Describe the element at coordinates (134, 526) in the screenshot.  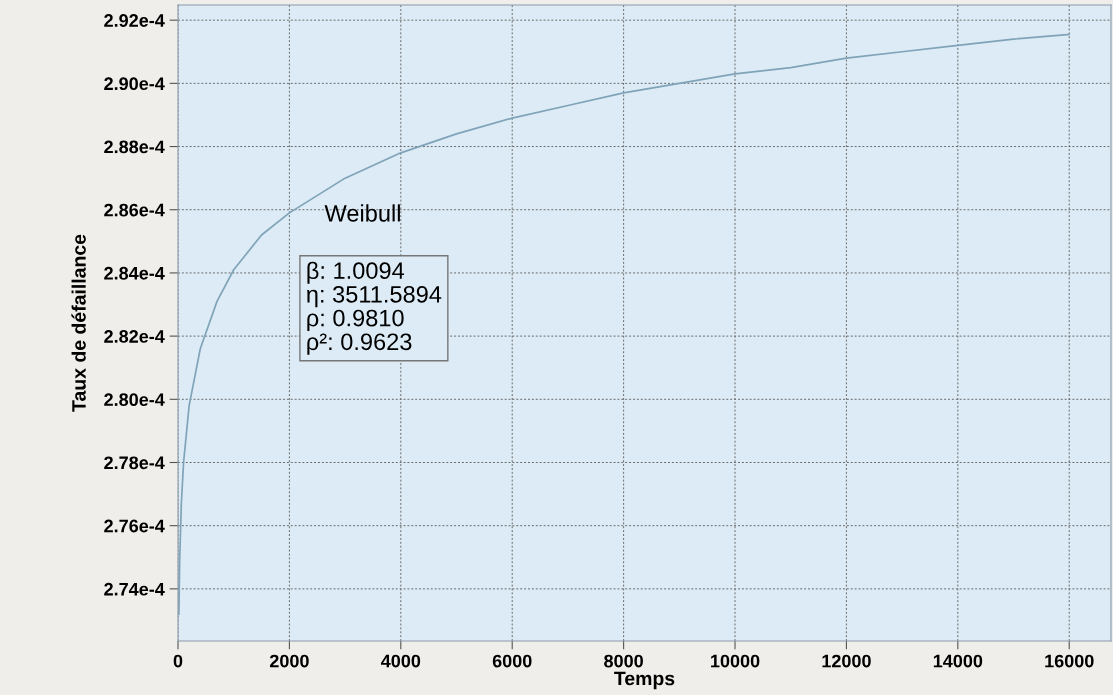
I see `y-tick-label: 2.76e-4` at that location.